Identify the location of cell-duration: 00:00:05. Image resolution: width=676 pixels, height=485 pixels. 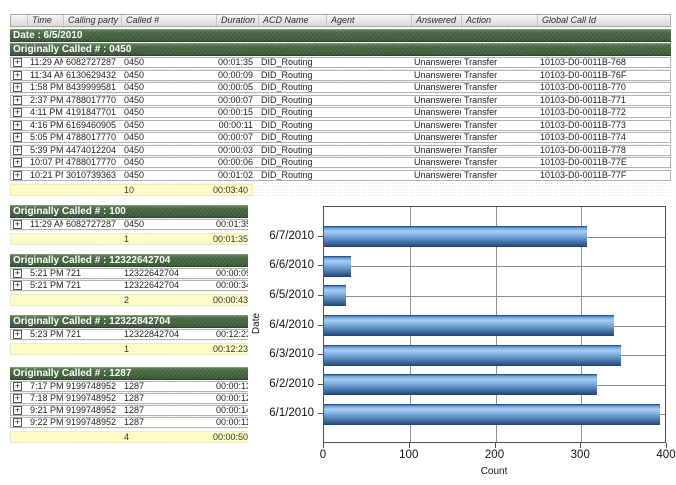
(235, 87).